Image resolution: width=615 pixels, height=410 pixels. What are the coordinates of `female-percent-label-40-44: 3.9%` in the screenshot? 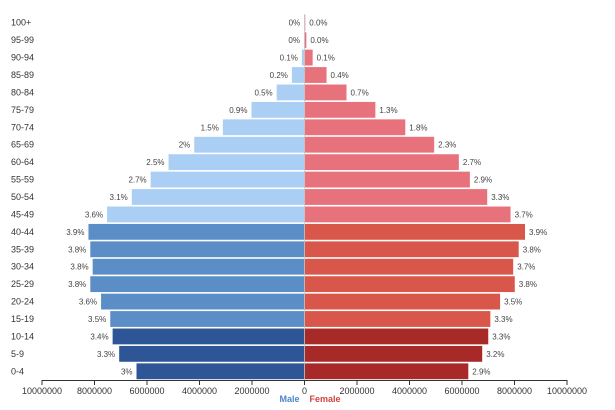 It's located at (538, 232).